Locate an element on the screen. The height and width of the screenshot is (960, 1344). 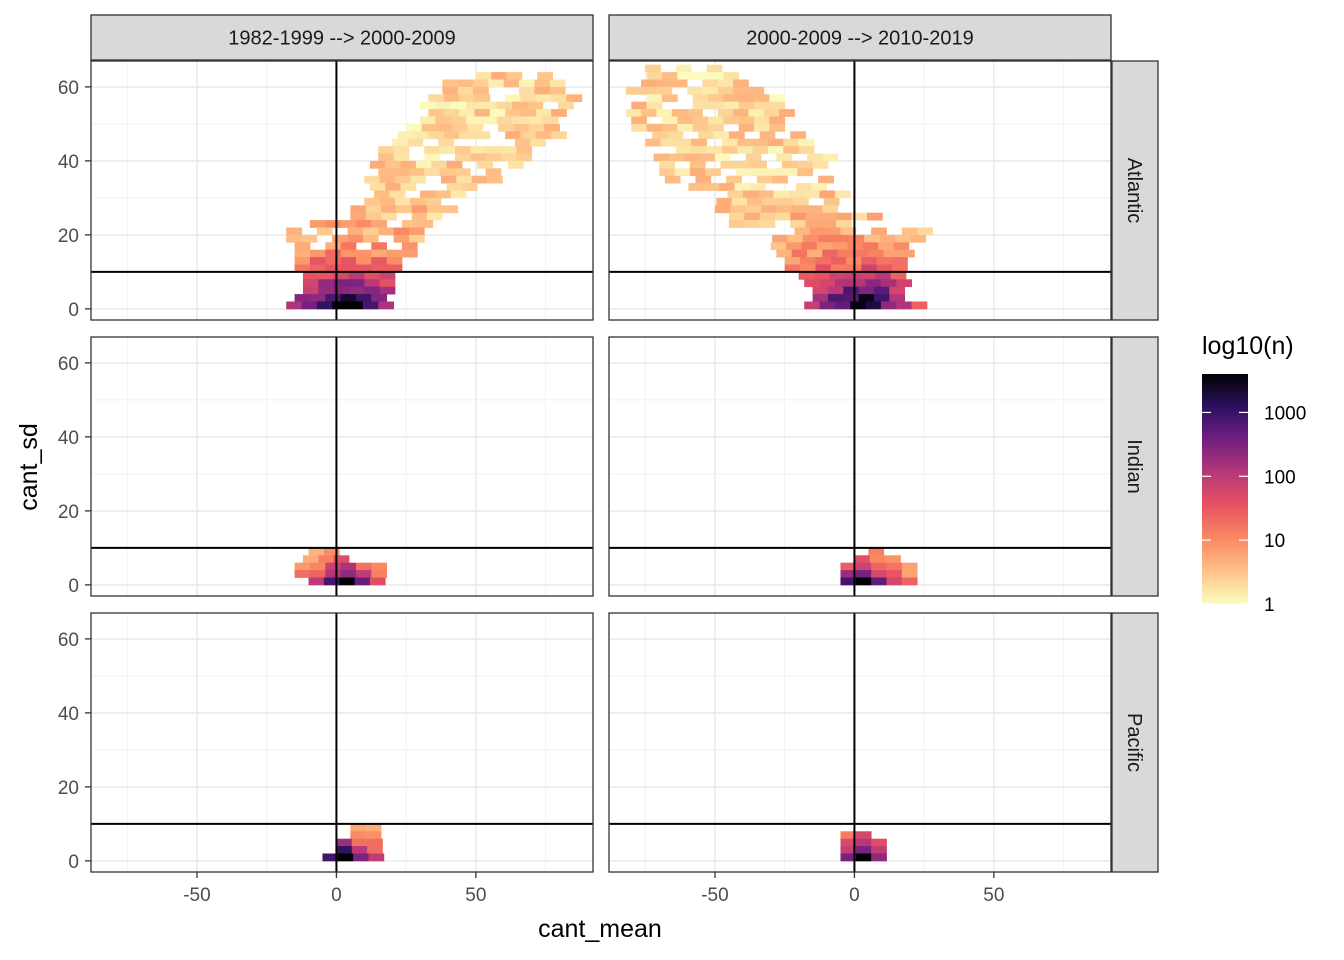
row-strip-label: Pacific is located at coordinates (1134, 742).